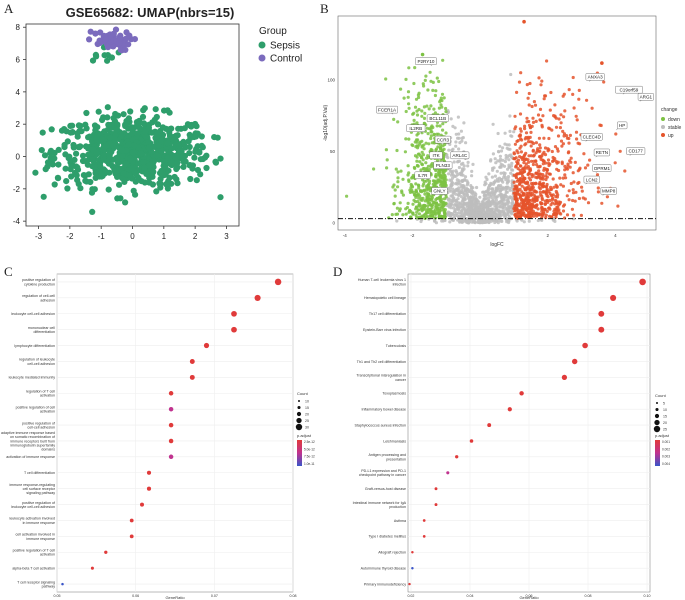 The height and width of the screenshot is (600, 685). I want to click on kegg-legend-count-label: 10, so click(665, 410).